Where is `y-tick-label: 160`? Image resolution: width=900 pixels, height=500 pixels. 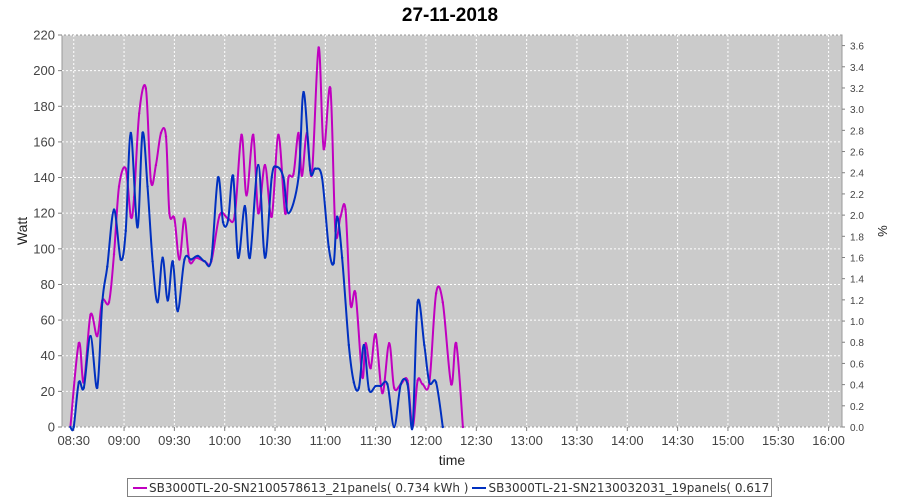 y-tick-label: 160 is located at coordinates (44, 141).